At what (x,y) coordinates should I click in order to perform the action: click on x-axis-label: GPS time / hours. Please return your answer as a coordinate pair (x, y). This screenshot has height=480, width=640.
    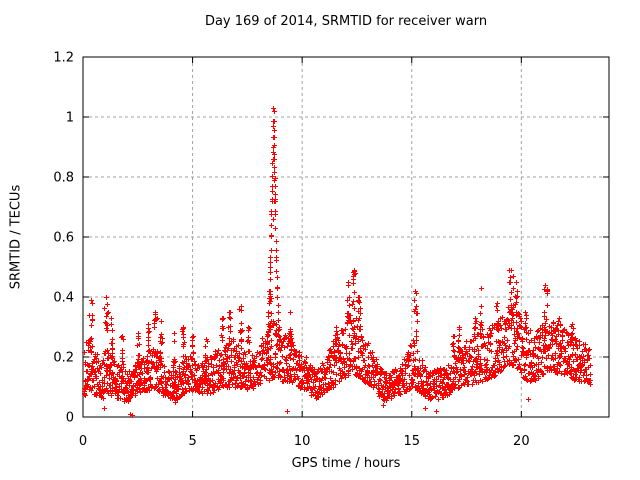
    Looking at the image, I should click on (346, 463).